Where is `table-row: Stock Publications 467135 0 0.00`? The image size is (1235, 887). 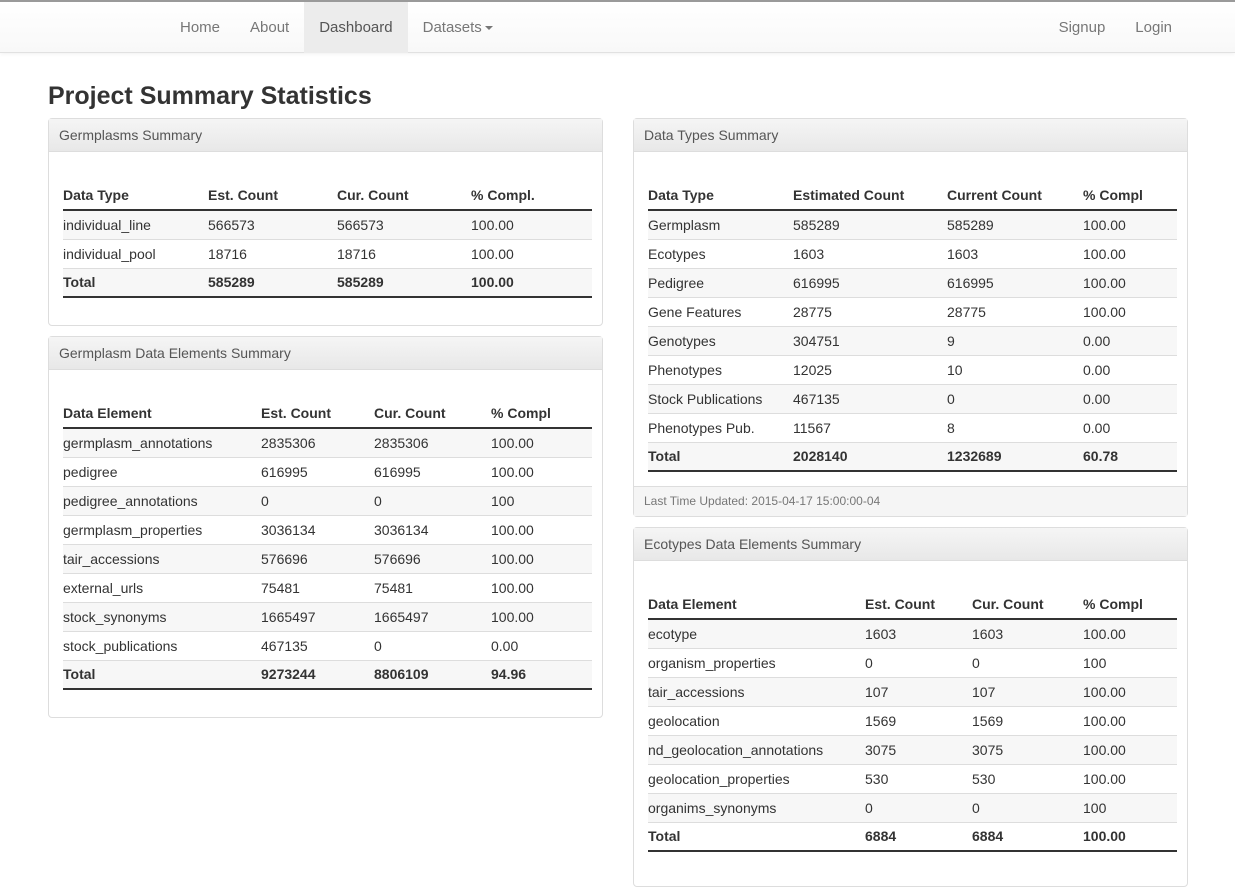 table-row: Stock Publications 467135 0 0.00 is located at coordinates (912, 398).